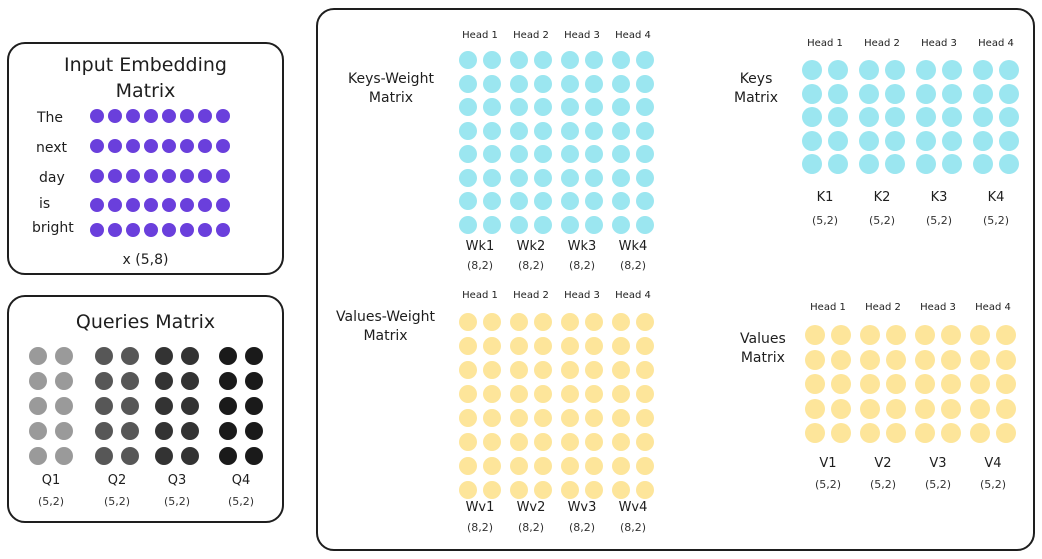 This screenshot has height=559, width=1042. I want to click on input-shape-label: x (5,8), so click(145, 260).